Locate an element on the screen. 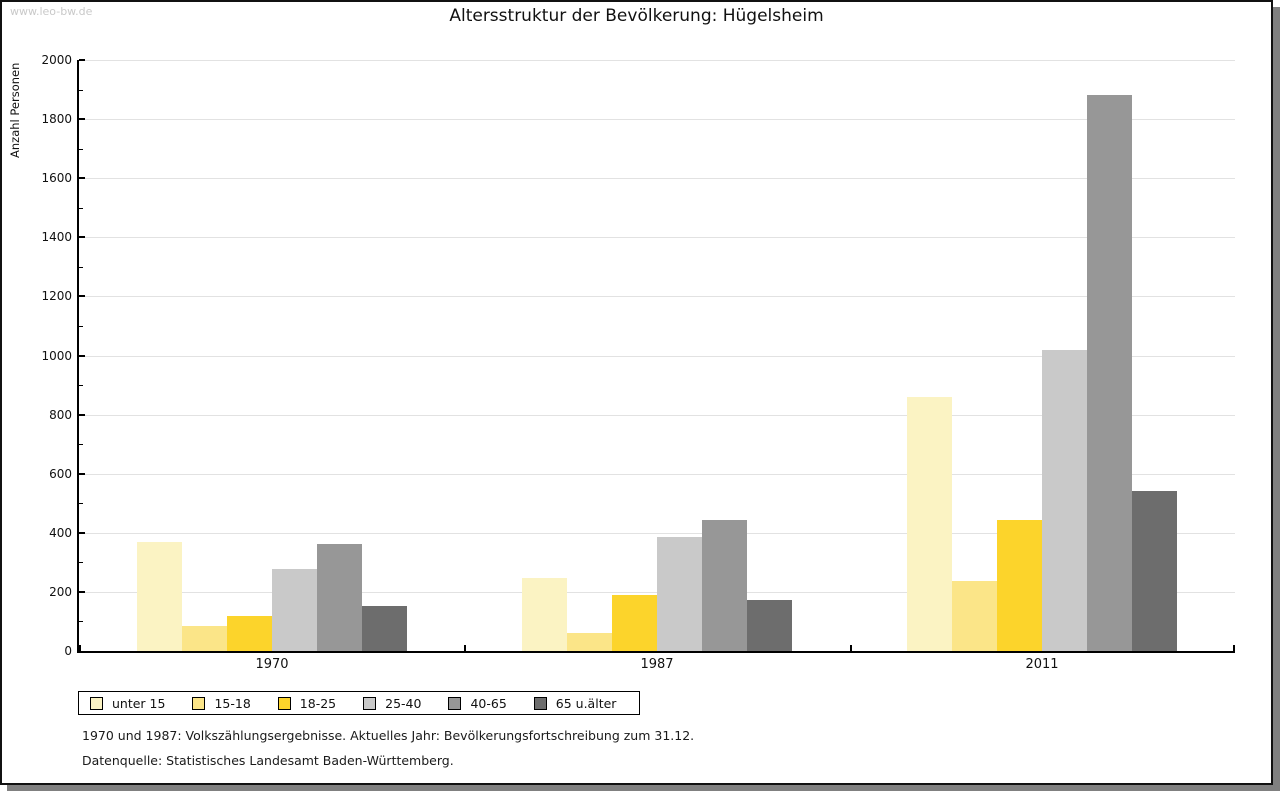 Image resolution: width=1280 pixels, height=791 pixels. bar-1987-65 u.älter is located at coordinates (769, 625).